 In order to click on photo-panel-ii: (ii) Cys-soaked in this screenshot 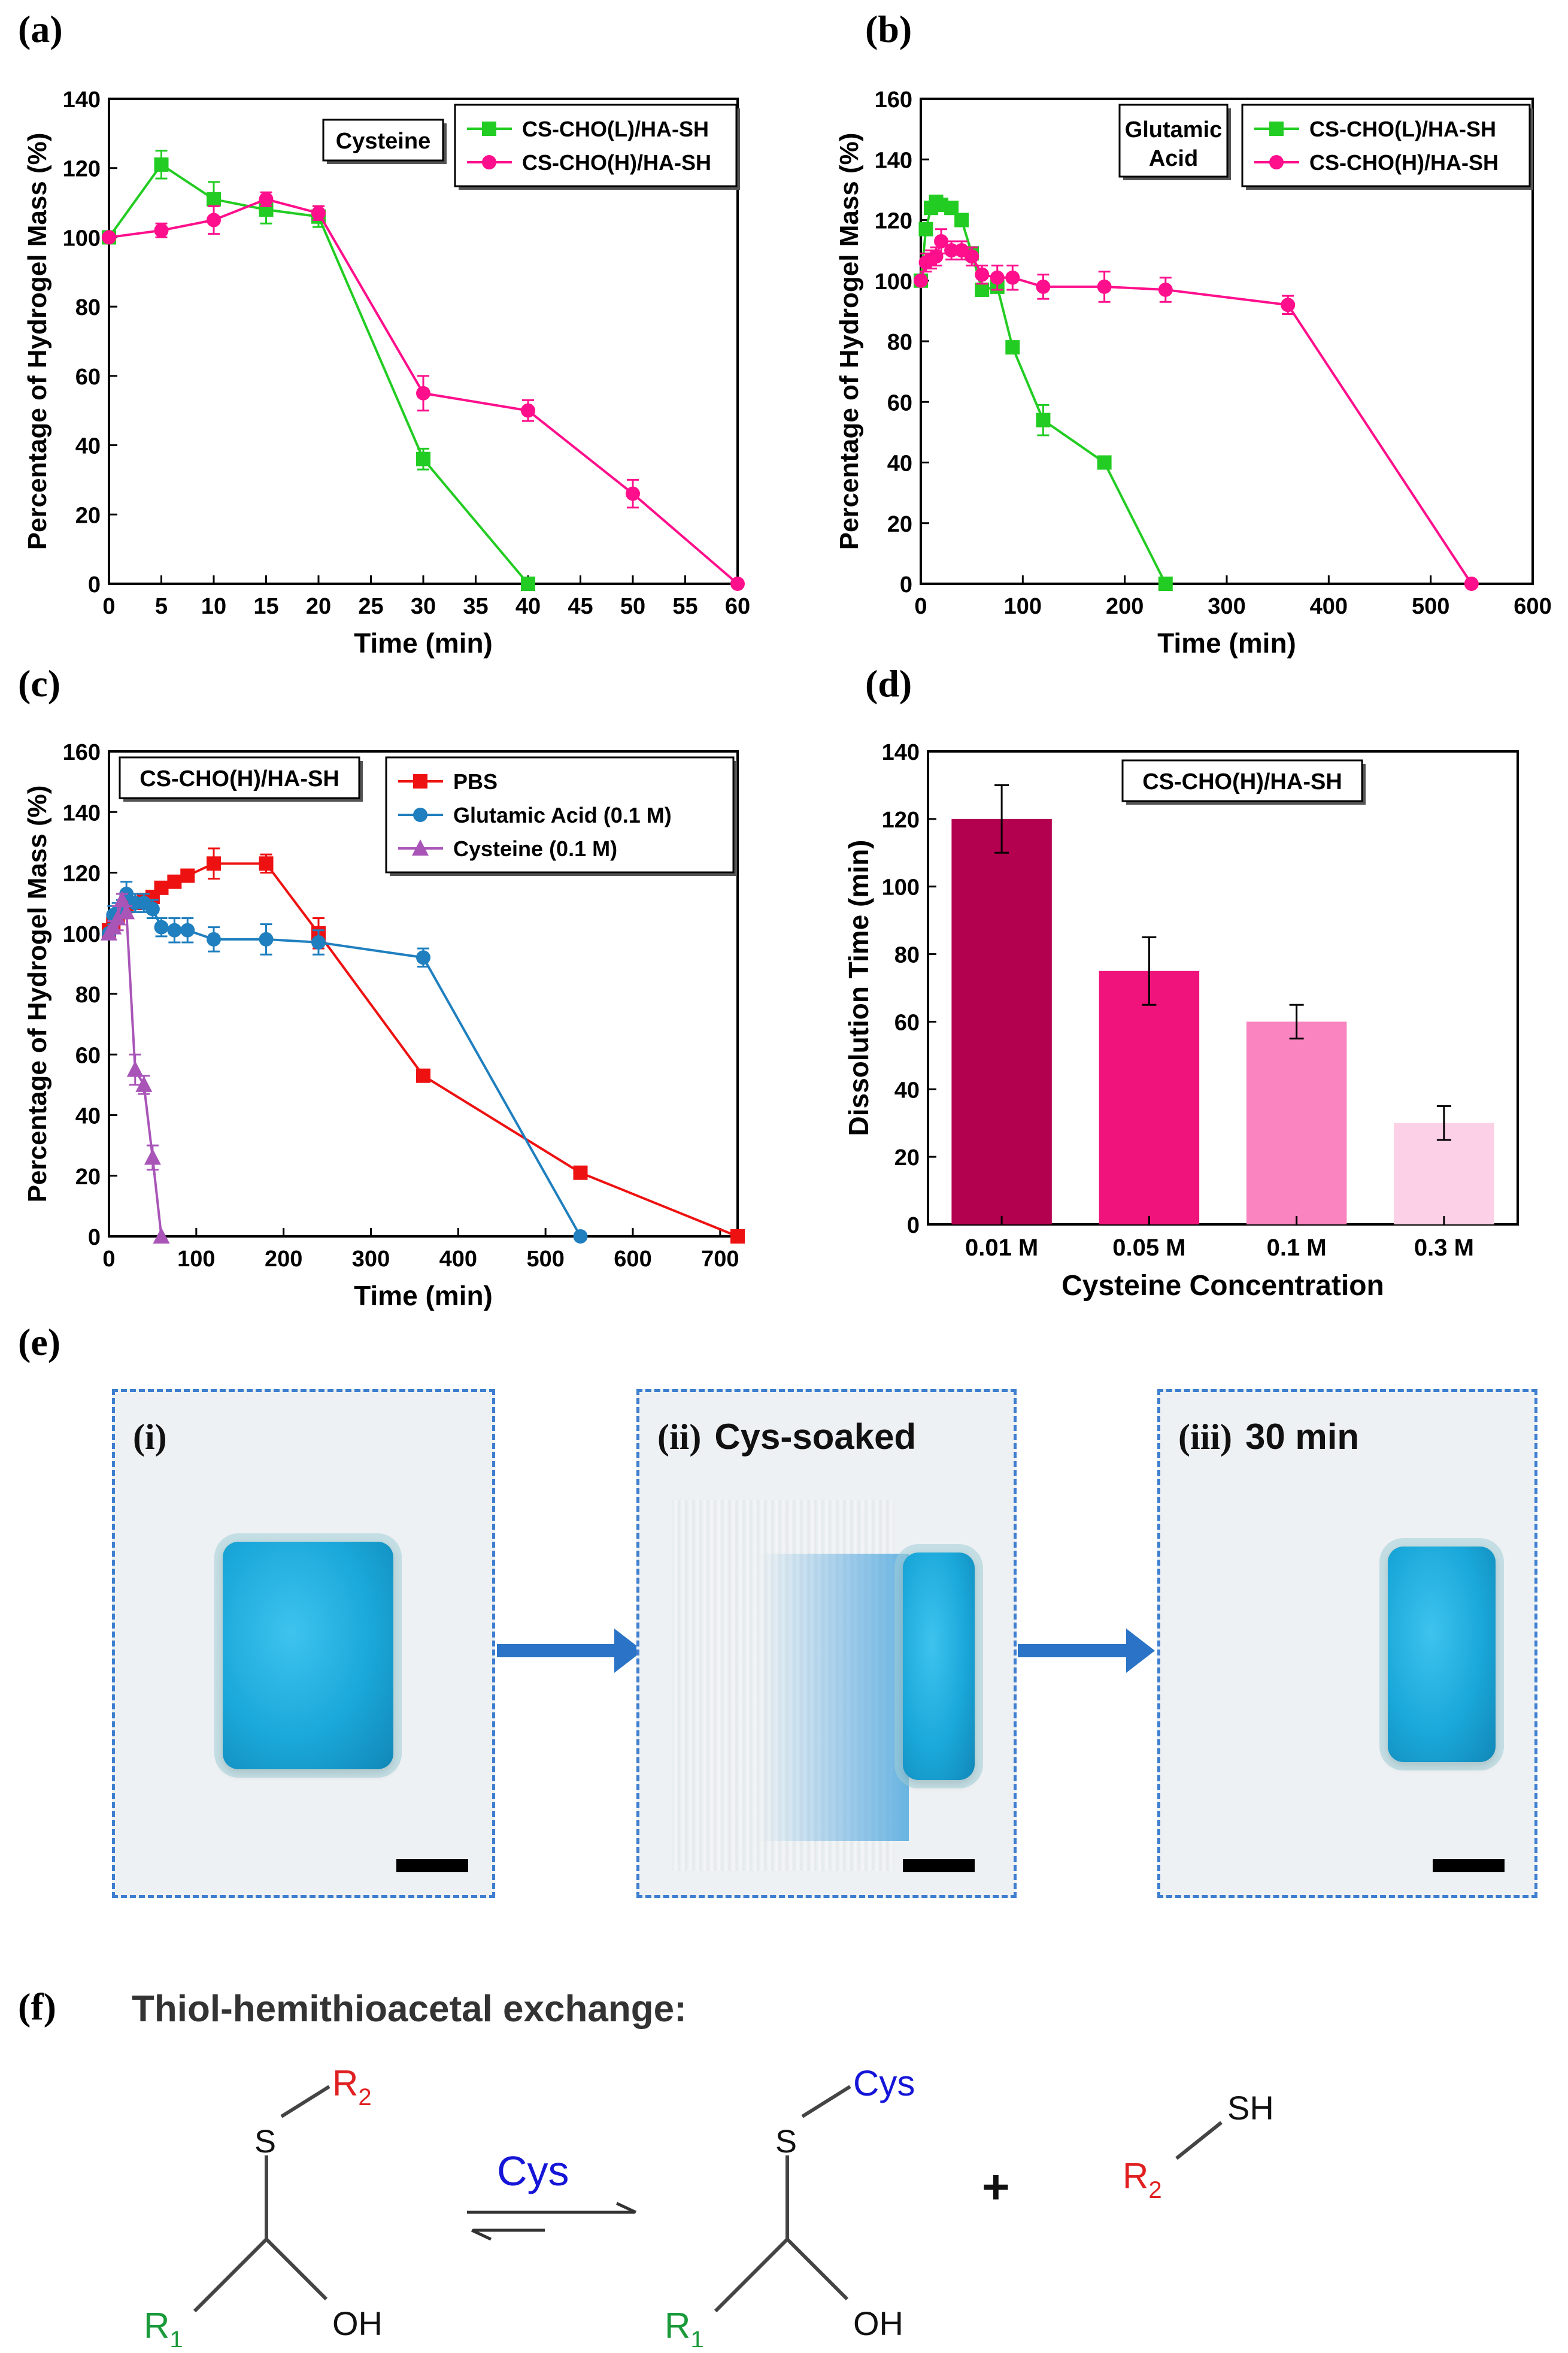, I will do `click(826, 1643)`.